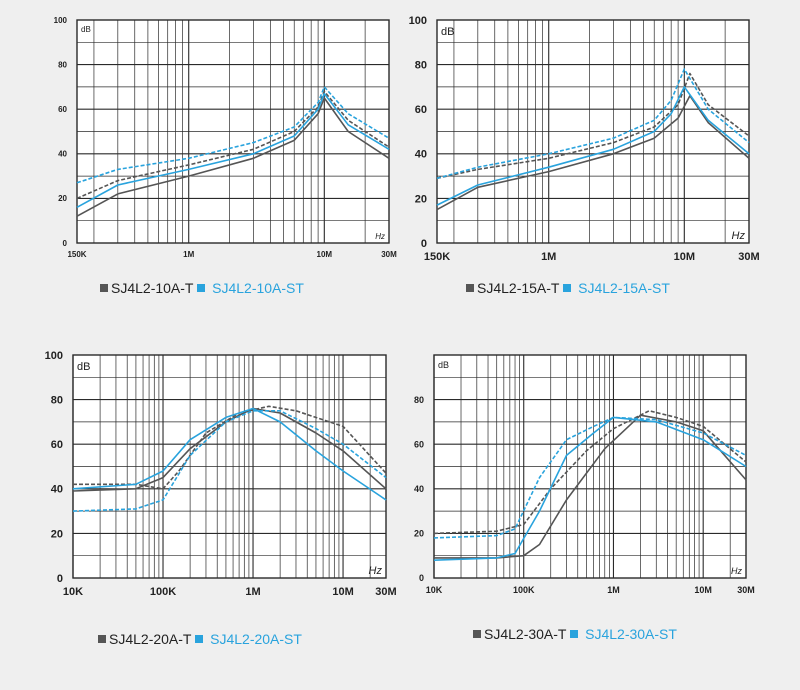 This screenshot has width=800, height=690. I want to click on legend-chart-3: SJ4L2-20A-T SJ4L2-20A-ST, so click(200, 639).